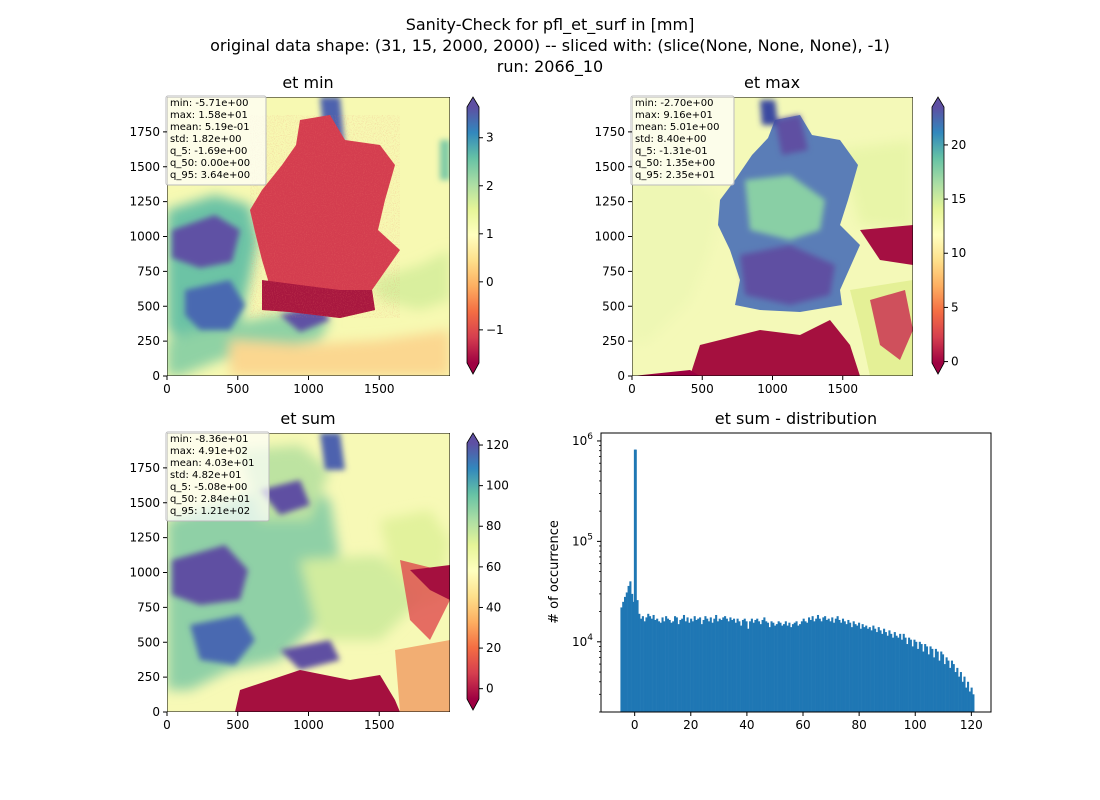  What do you see at coordinates (780, 234) in the screenshot?
I see `panel-et-max: et max min: -2.70e+00 max: 9` at bounding box center [780, 234].